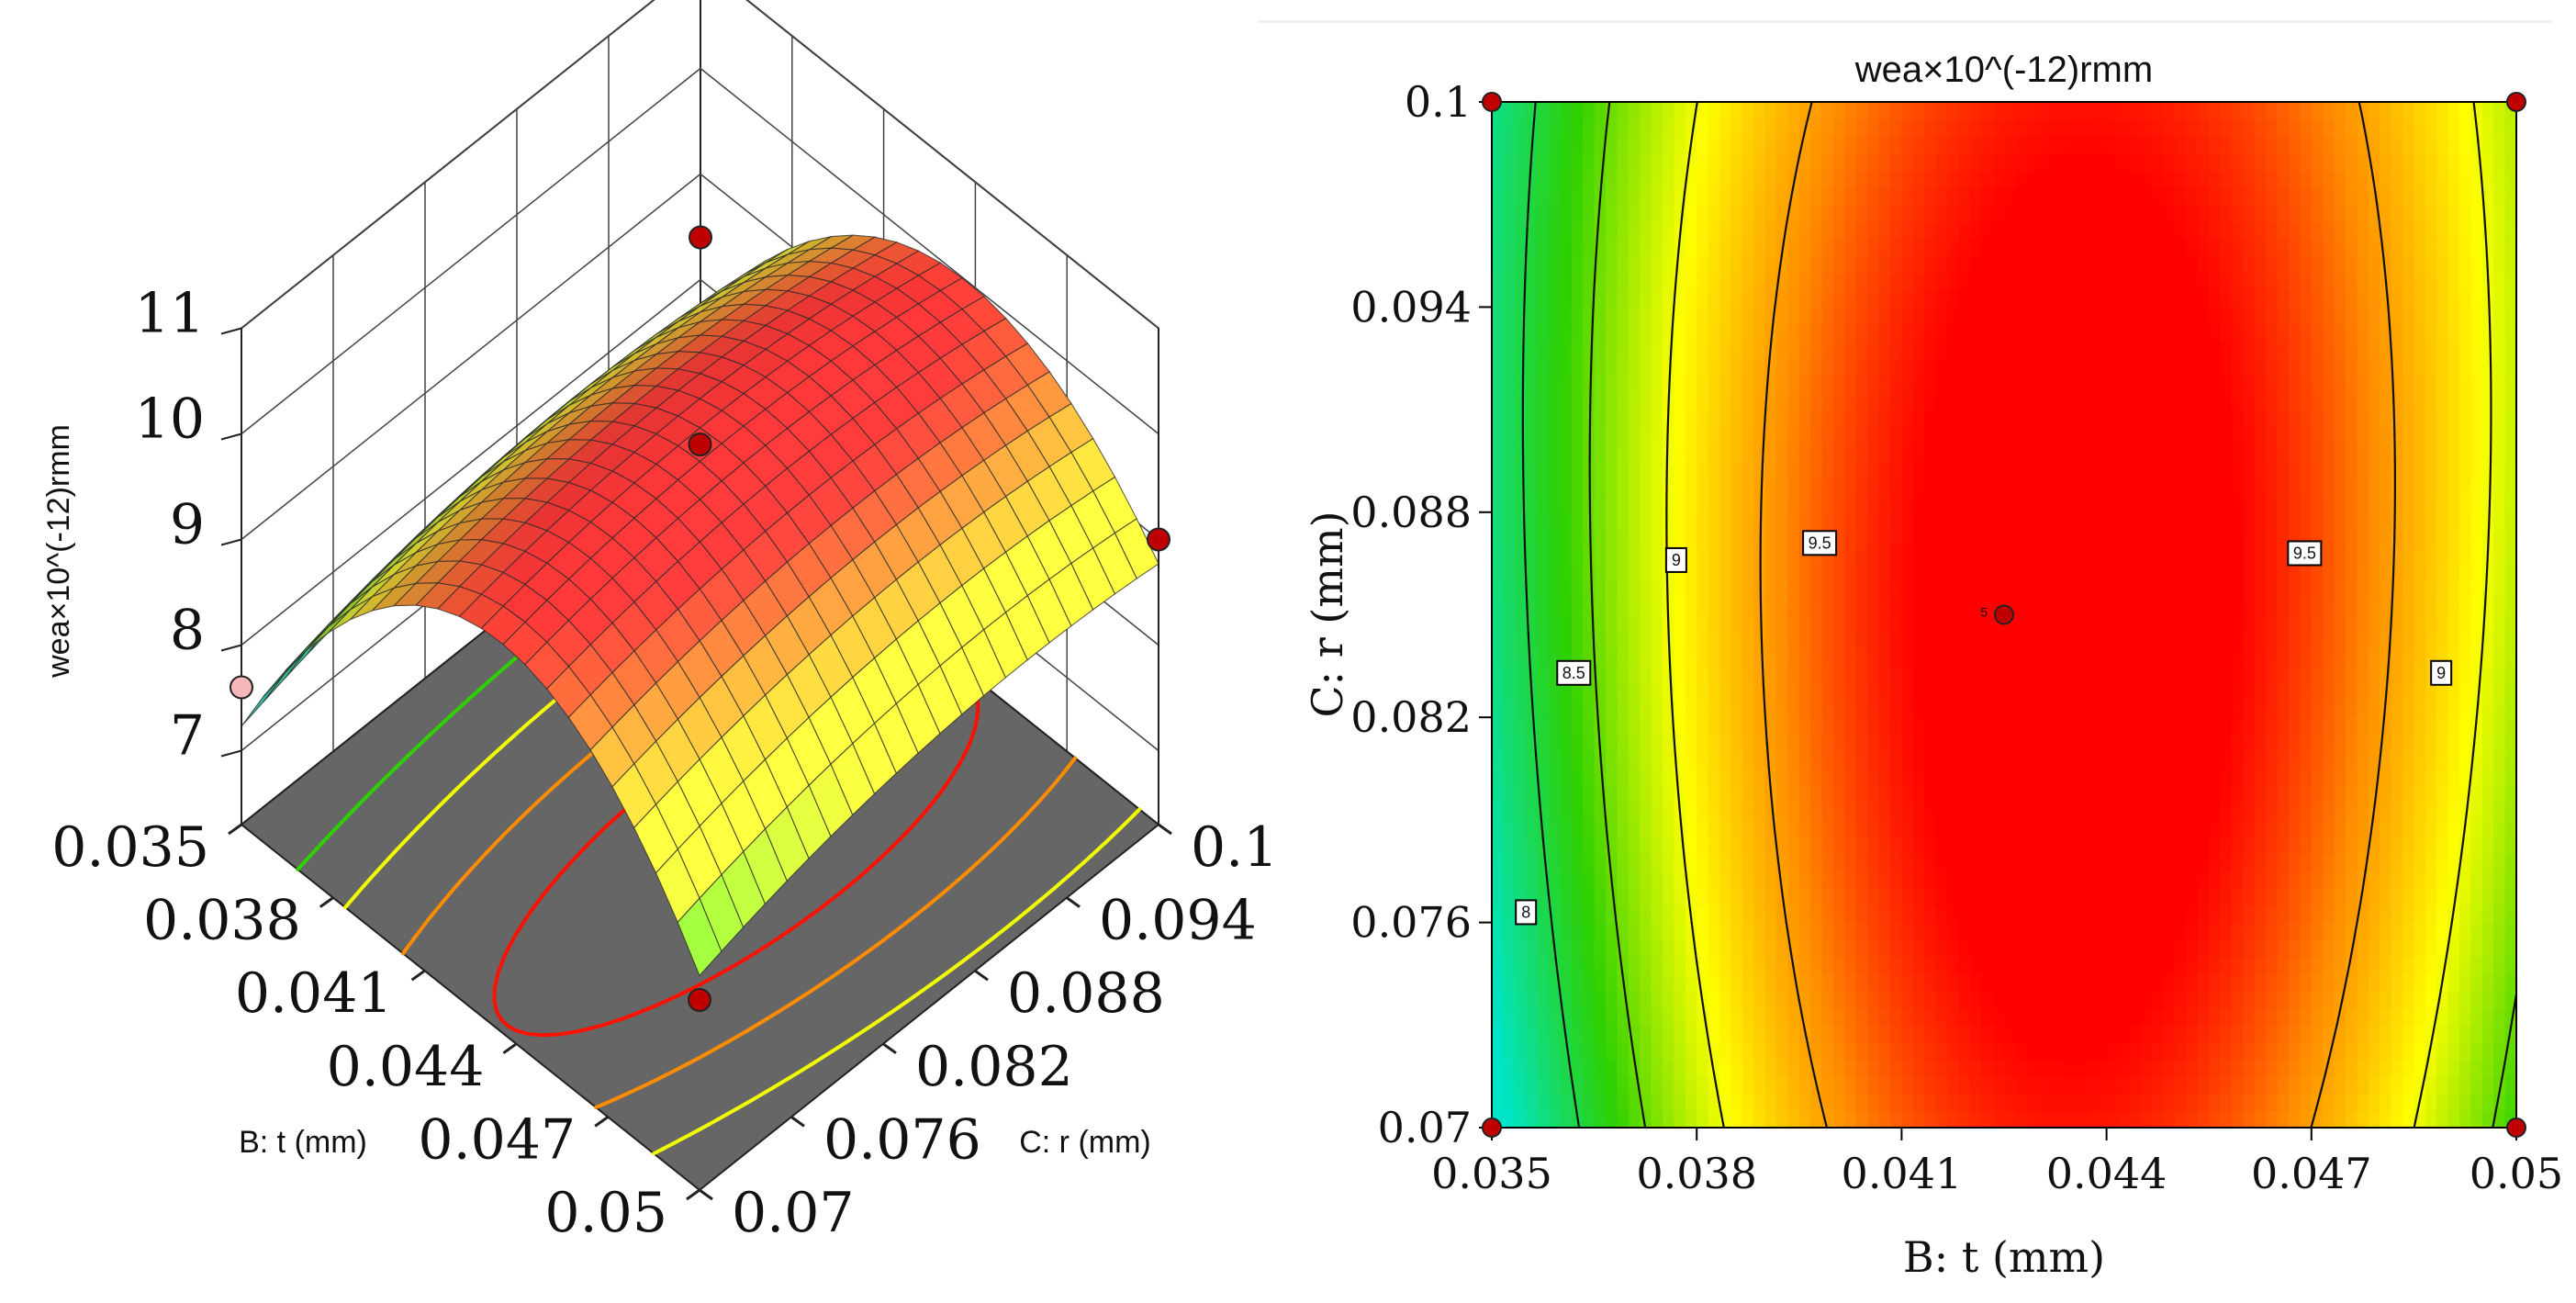 The image size is (2576, 1303). Describe the element at coordinates (699, 1000) in the screenshot. I see `design-point-3d` at that location.